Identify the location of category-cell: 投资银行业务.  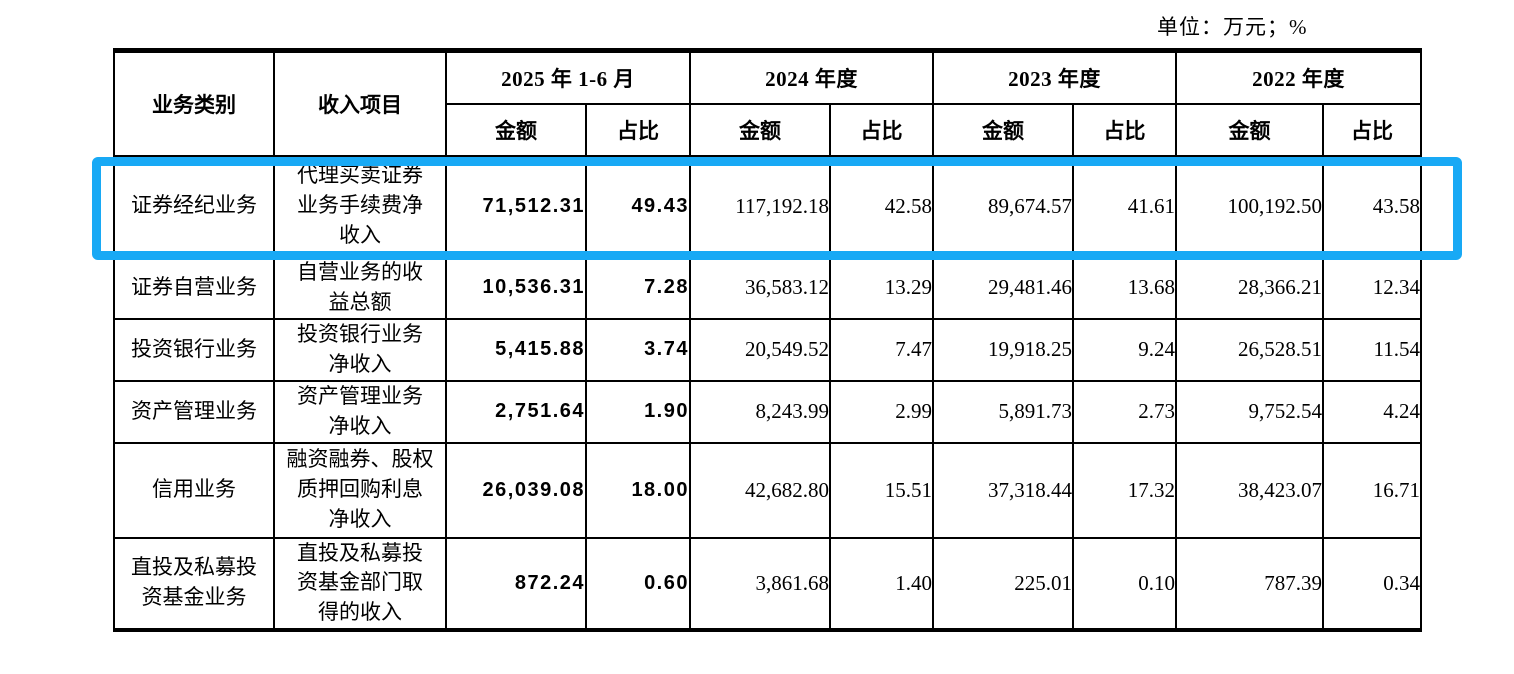
(194, 349).